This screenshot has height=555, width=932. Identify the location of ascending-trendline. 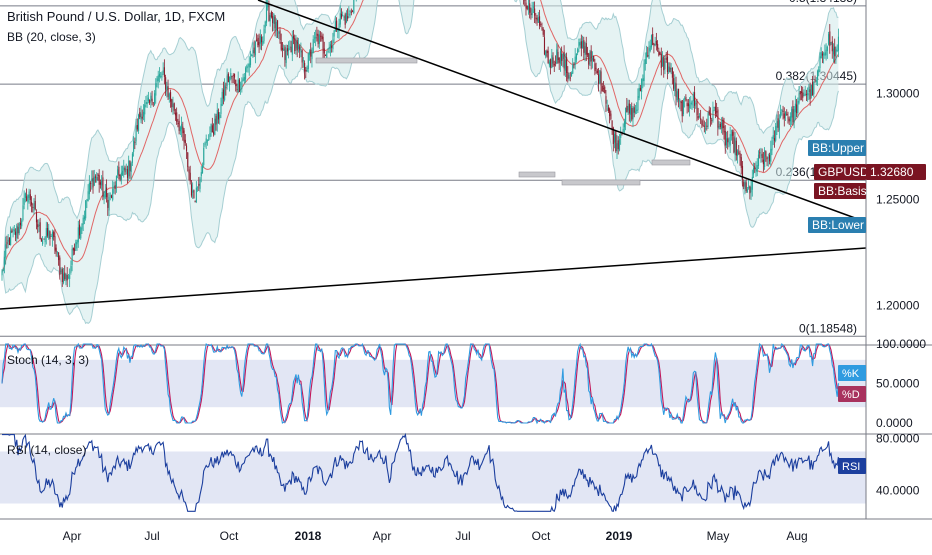
(433, 278).